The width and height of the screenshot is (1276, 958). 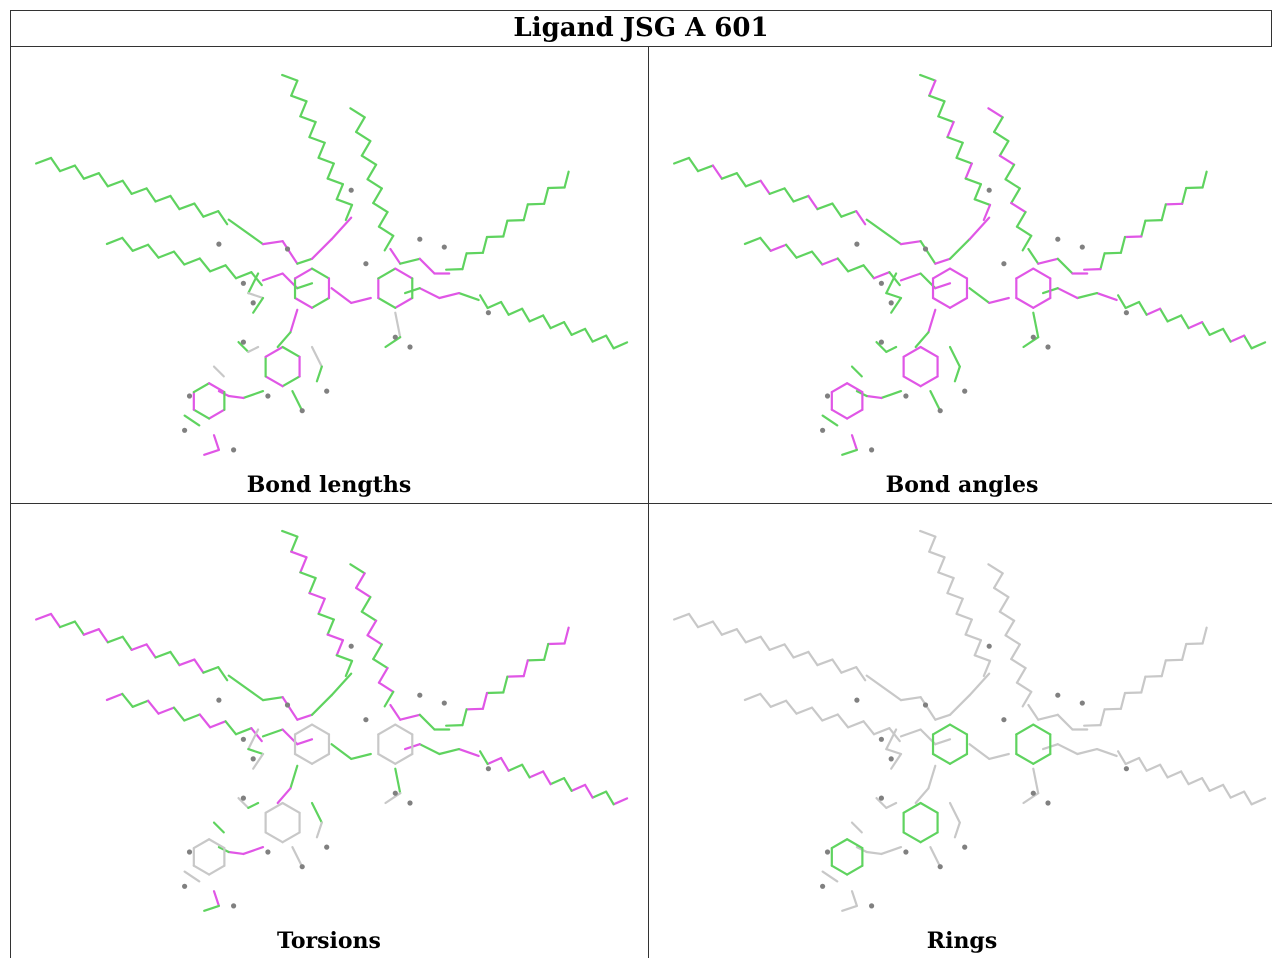 I want to click on figure-title: Ligand JSG A 601, so click(x=641, y=28).